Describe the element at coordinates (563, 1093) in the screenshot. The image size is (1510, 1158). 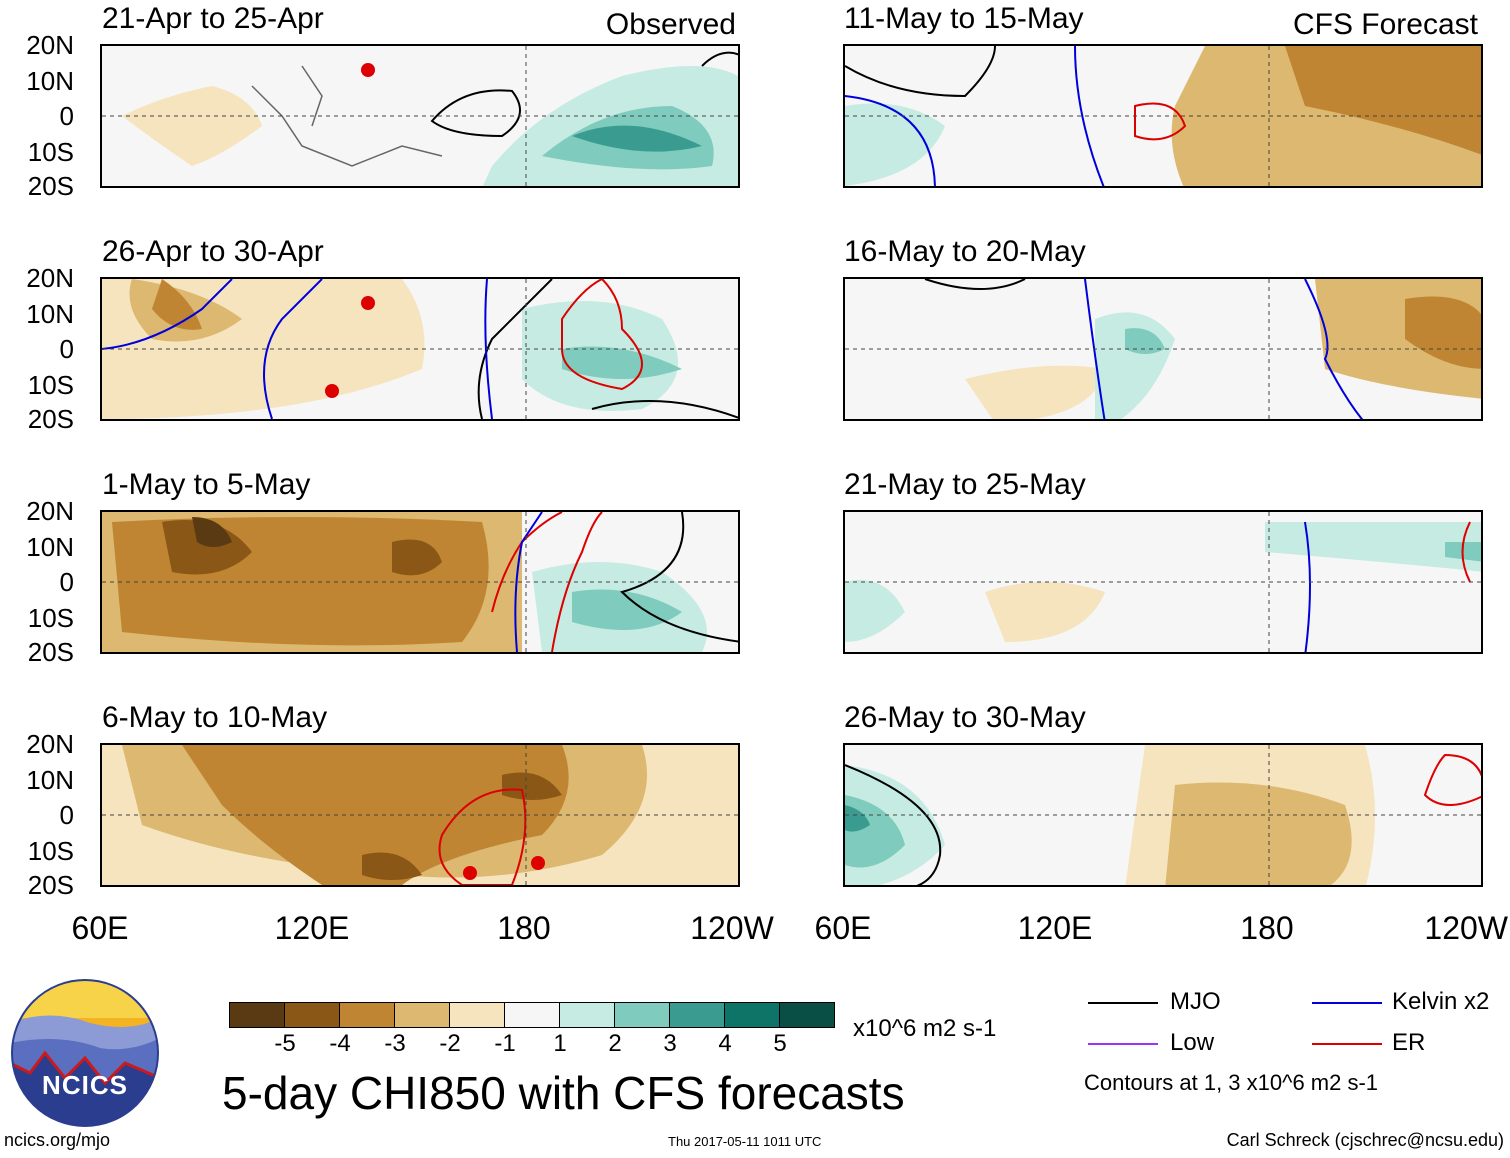
I see `main-title: 5-day CHI850 with CFS forecasts` at that location.